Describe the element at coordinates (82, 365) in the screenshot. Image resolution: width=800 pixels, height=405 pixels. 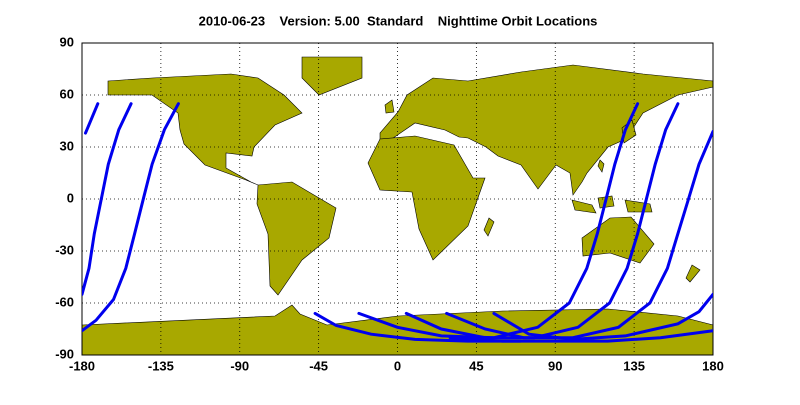
I see `x-tick-label: -180` at that location.